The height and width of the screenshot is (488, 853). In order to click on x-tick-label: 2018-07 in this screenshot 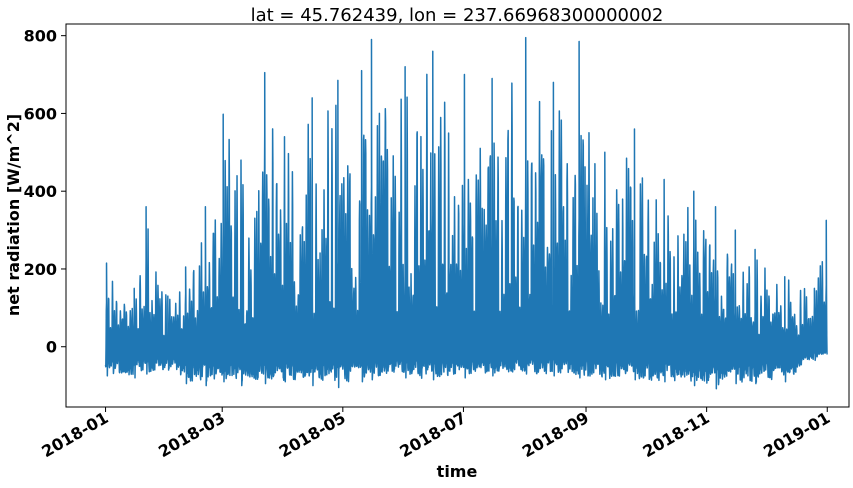, I will do `click(432, 434)`.